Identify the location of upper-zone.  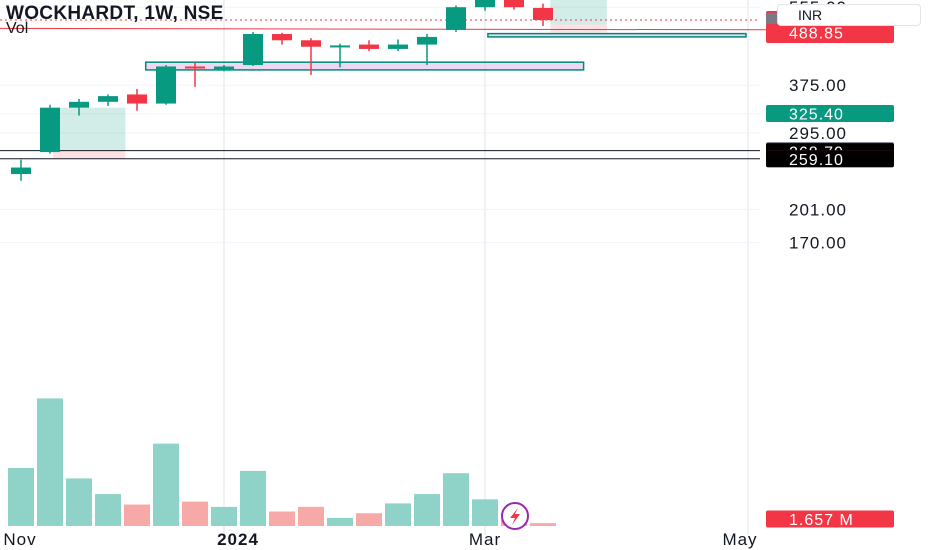
(617, 35).